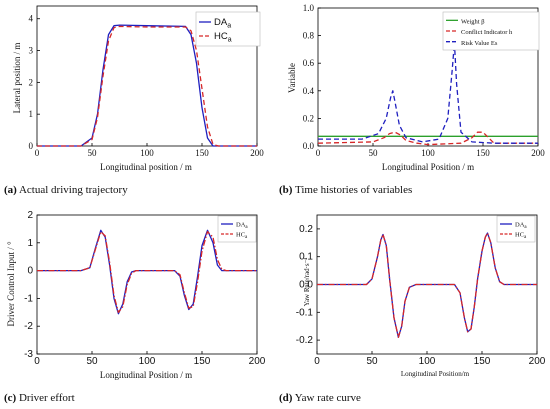  I want to click on chart-b-xtick-label: 50, so click(374, 153).